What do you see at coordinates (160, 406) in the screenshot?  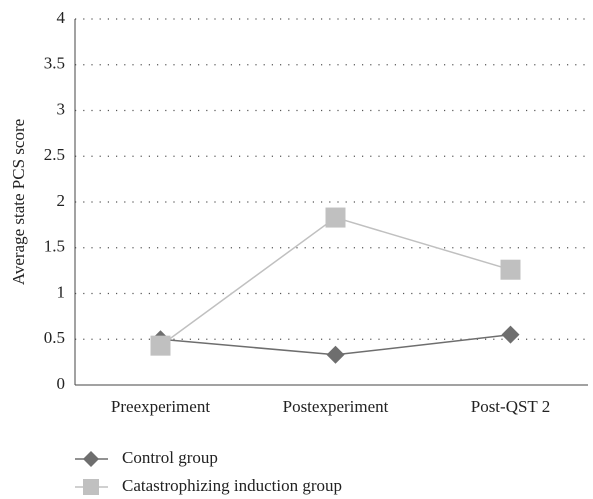 I see `x-tick-label: Preexperiment` at bounding box center [160, 406].